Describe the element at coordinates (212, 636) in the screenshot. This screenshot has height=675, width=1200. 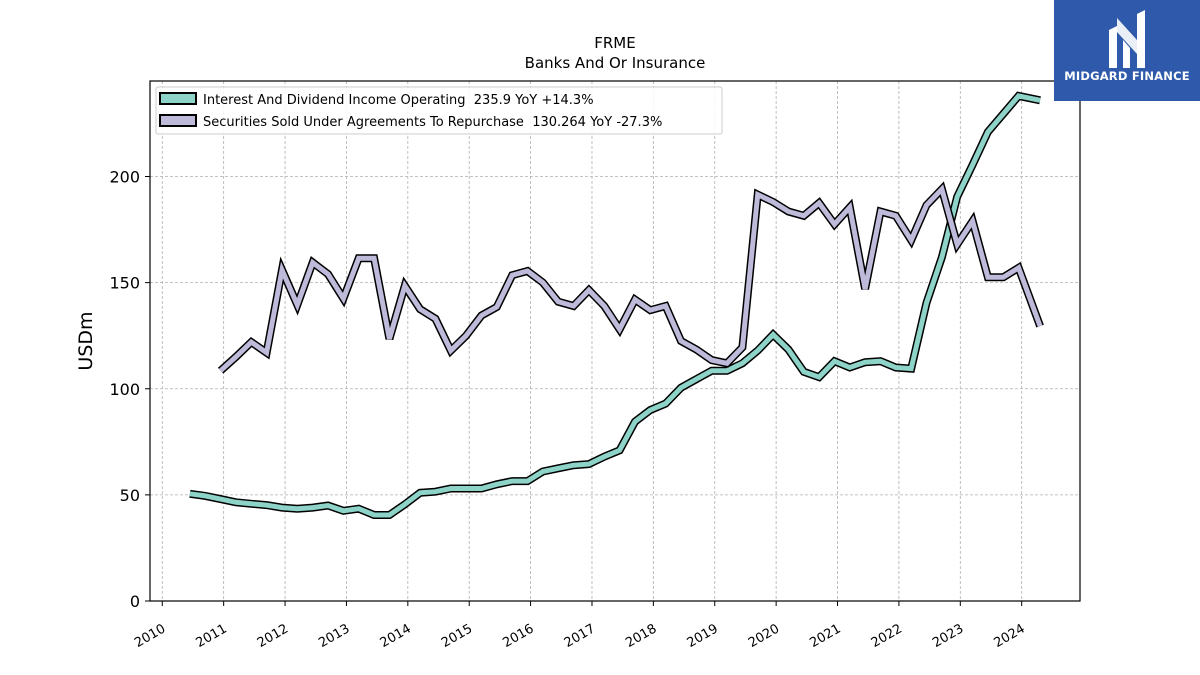
I see `x-tick-label: 2011` at that location.